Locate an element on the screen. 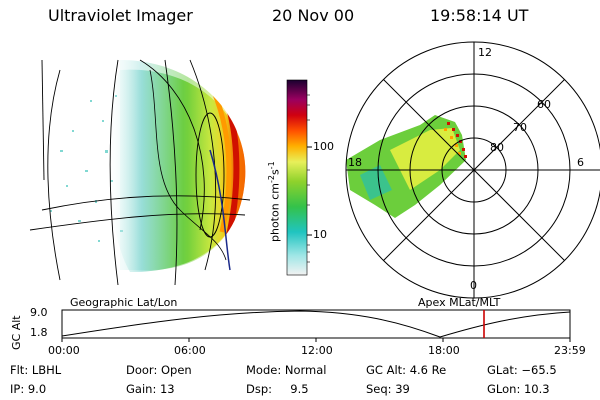  glon-readout: GLon: 10.3 is located at coordinates (518, 389).